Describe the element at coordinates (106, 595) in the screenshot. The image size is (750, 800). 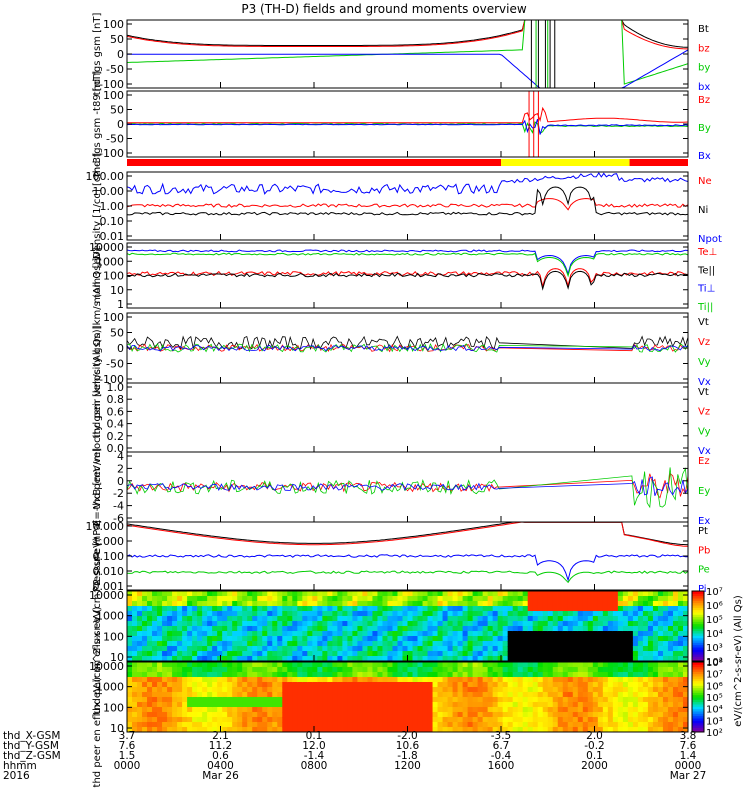
I see `y-tick-label: 10000` at that location.